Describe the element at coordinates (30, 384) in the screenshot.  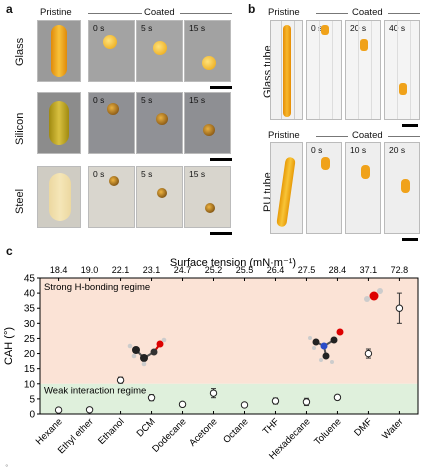
I see `y-tick-label: 10` at that location.